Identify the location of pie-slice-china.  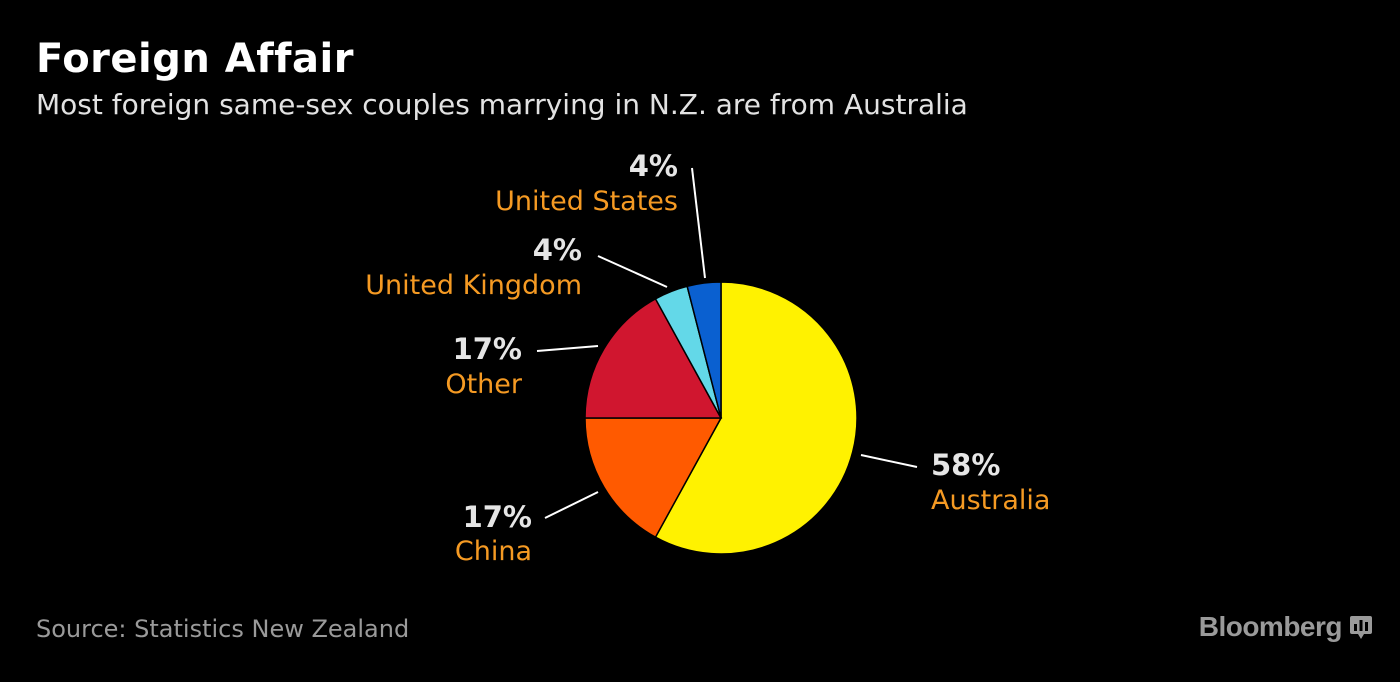
(653, 478).